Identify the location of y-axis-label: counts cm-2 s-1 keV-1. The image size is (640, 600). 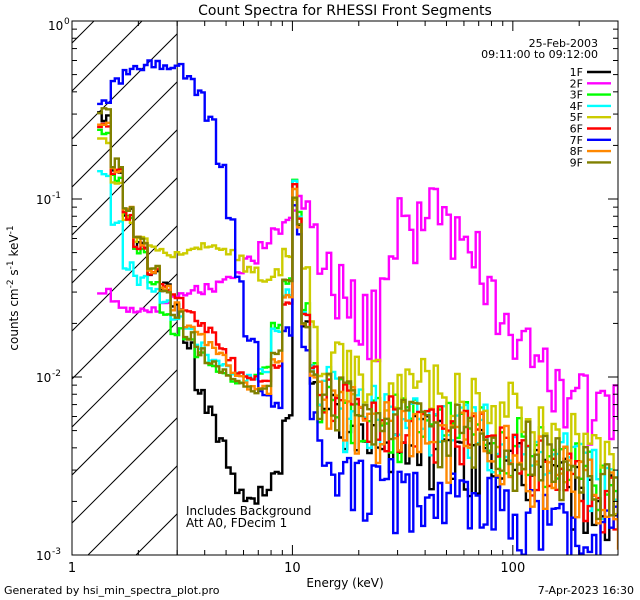
(13, 287).